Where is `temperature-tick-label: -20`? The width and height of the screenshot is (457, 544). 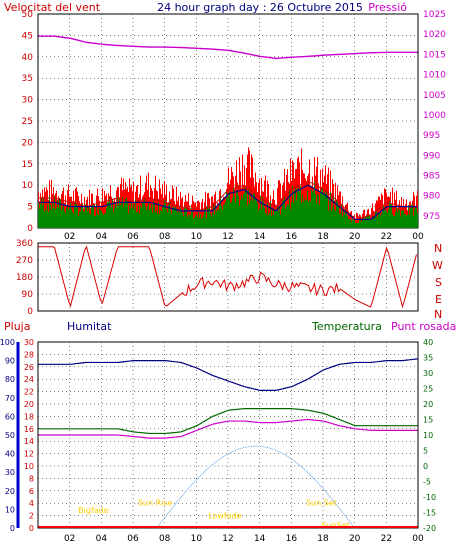 temperature-tick-label: -20 is located at coordinates (429, 528).